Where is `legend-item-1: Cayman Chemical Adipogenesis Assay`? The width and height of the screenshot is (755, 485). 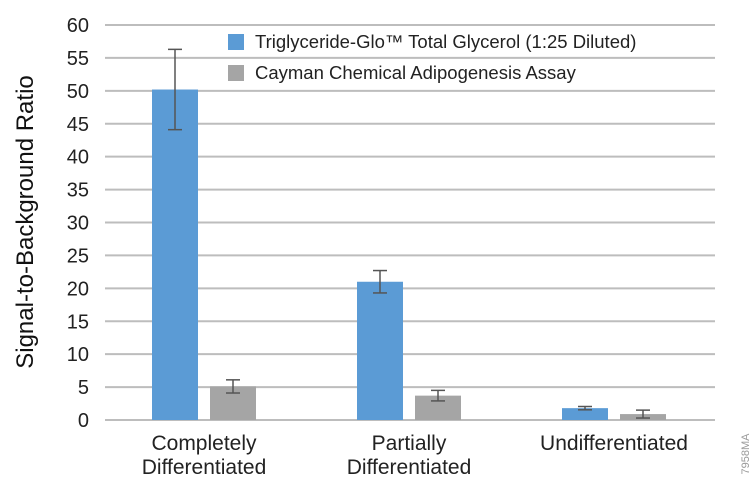
legend-item-1: Cayman Chemical Adipogenesis Assay is located at coordinates (402, 72).